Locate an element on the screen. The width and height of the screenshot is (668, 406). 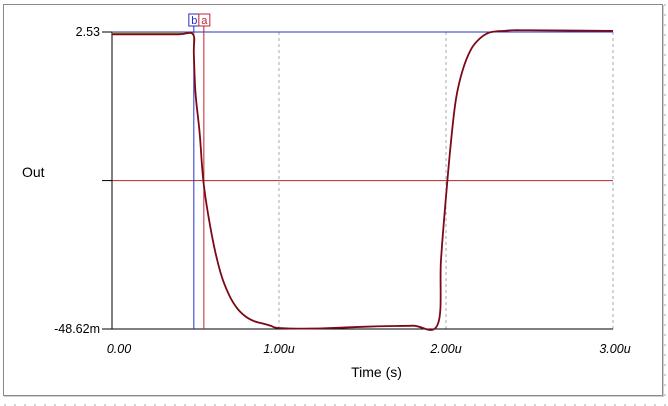
cursor-a-label: a is located at coordinates (204, 21).